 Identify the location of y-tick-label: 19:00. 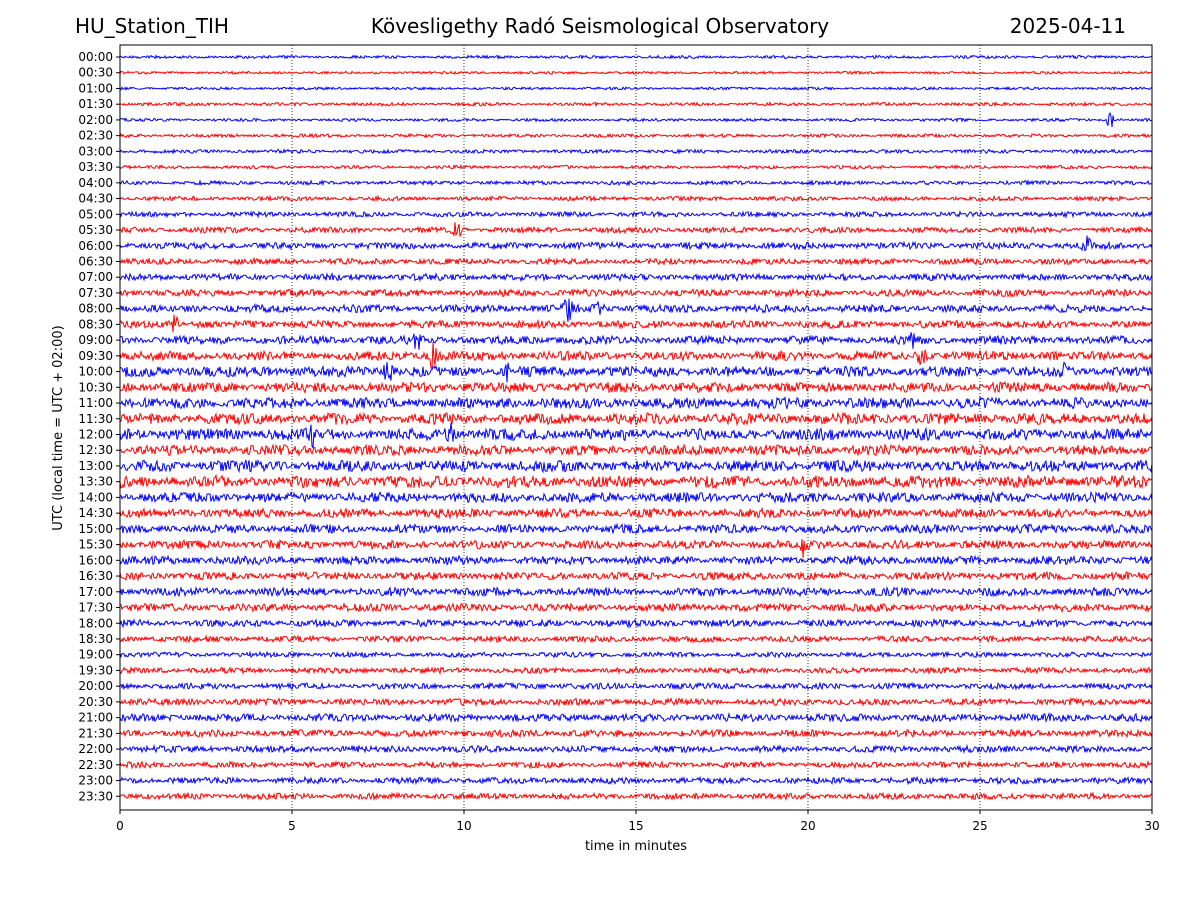
(95, 655).